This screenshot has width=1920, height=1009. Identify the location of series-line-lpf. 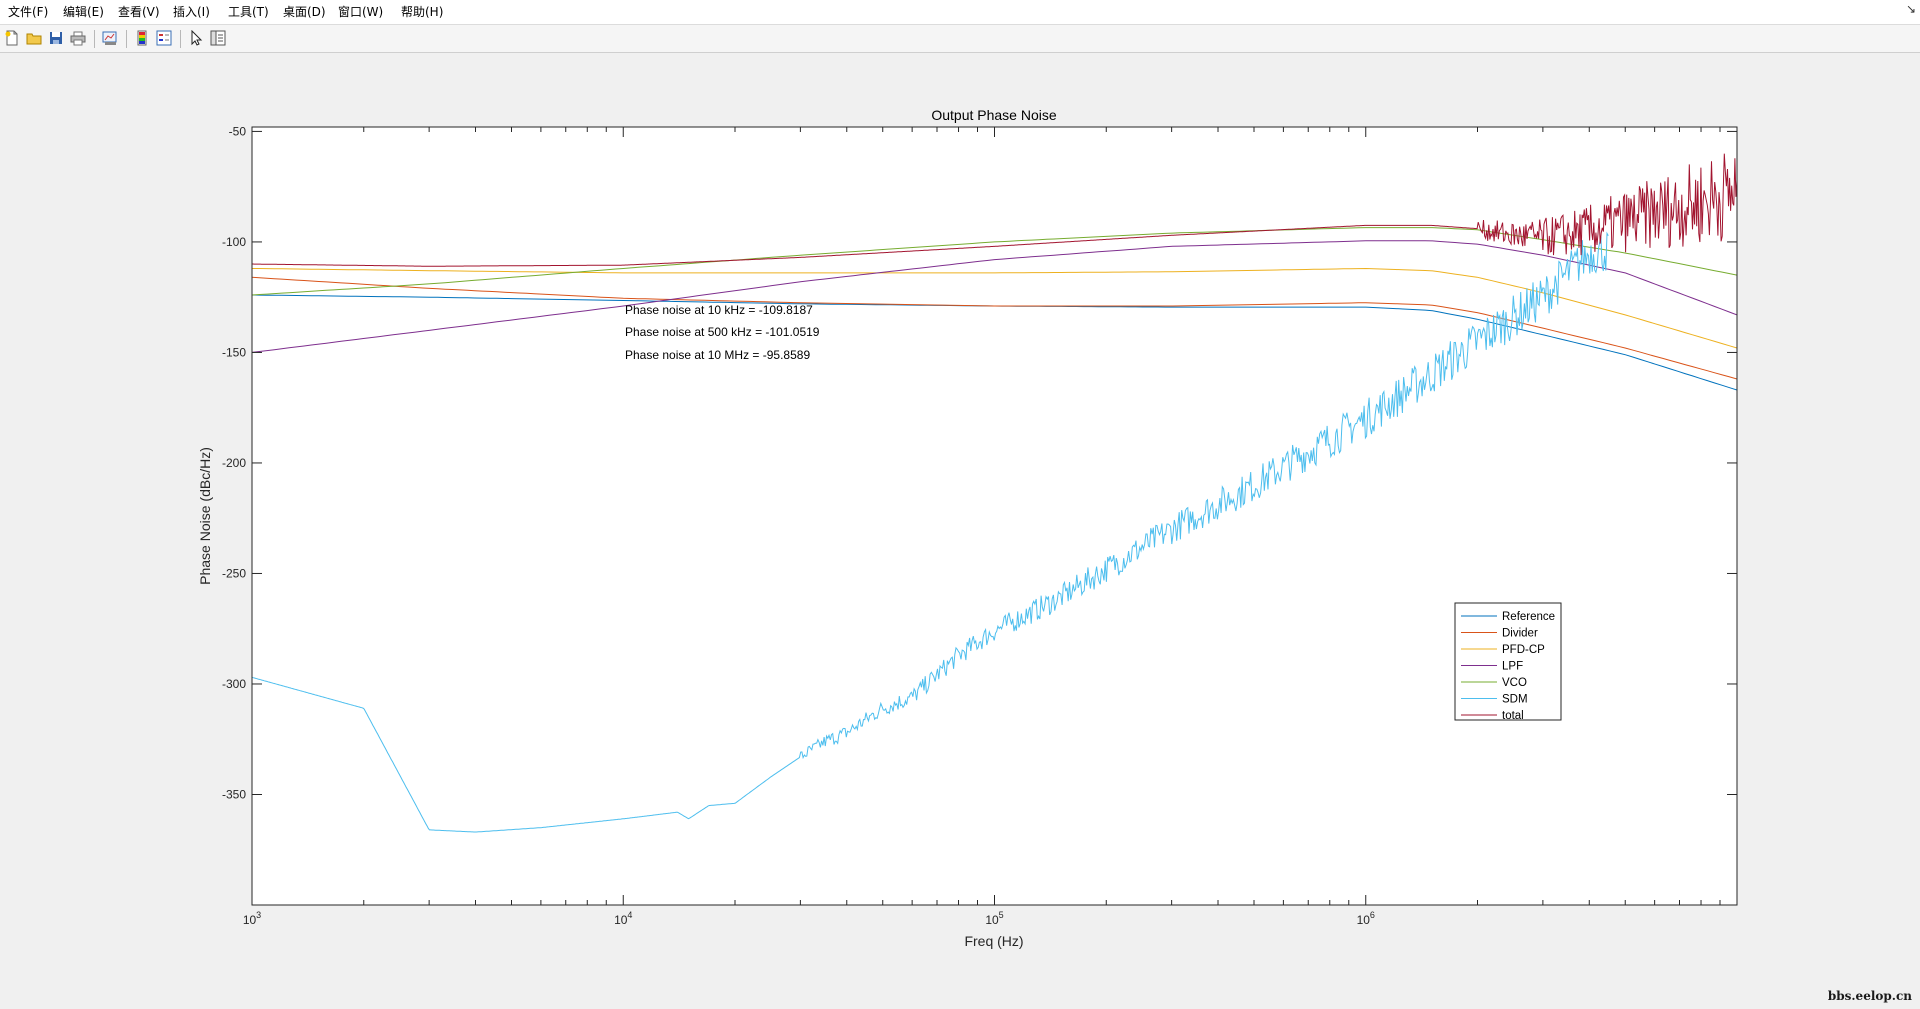
(994, 296).